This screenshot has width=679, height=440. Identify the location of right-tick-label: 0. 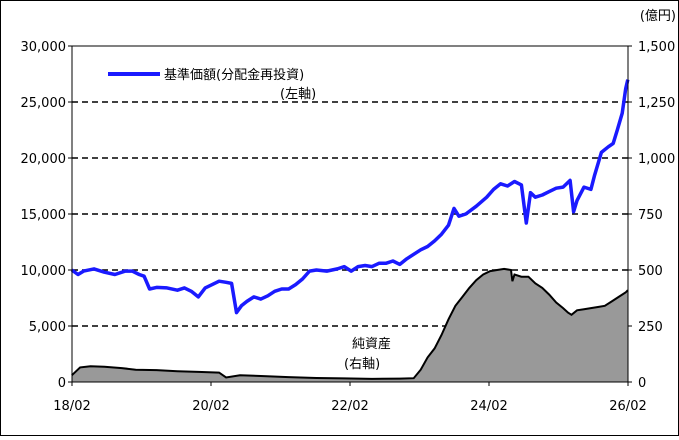
(642, 383).